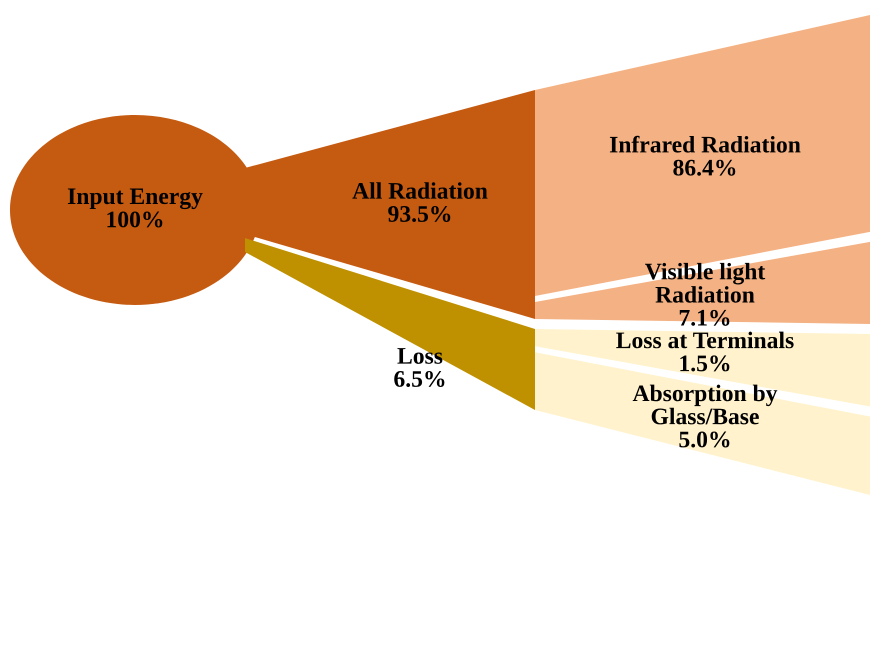 The width and height of the screenshot is (878, 649). Describe the element at coordinates (420, 190) in the screenshot. I see `category-label: All Radiation` at that location.